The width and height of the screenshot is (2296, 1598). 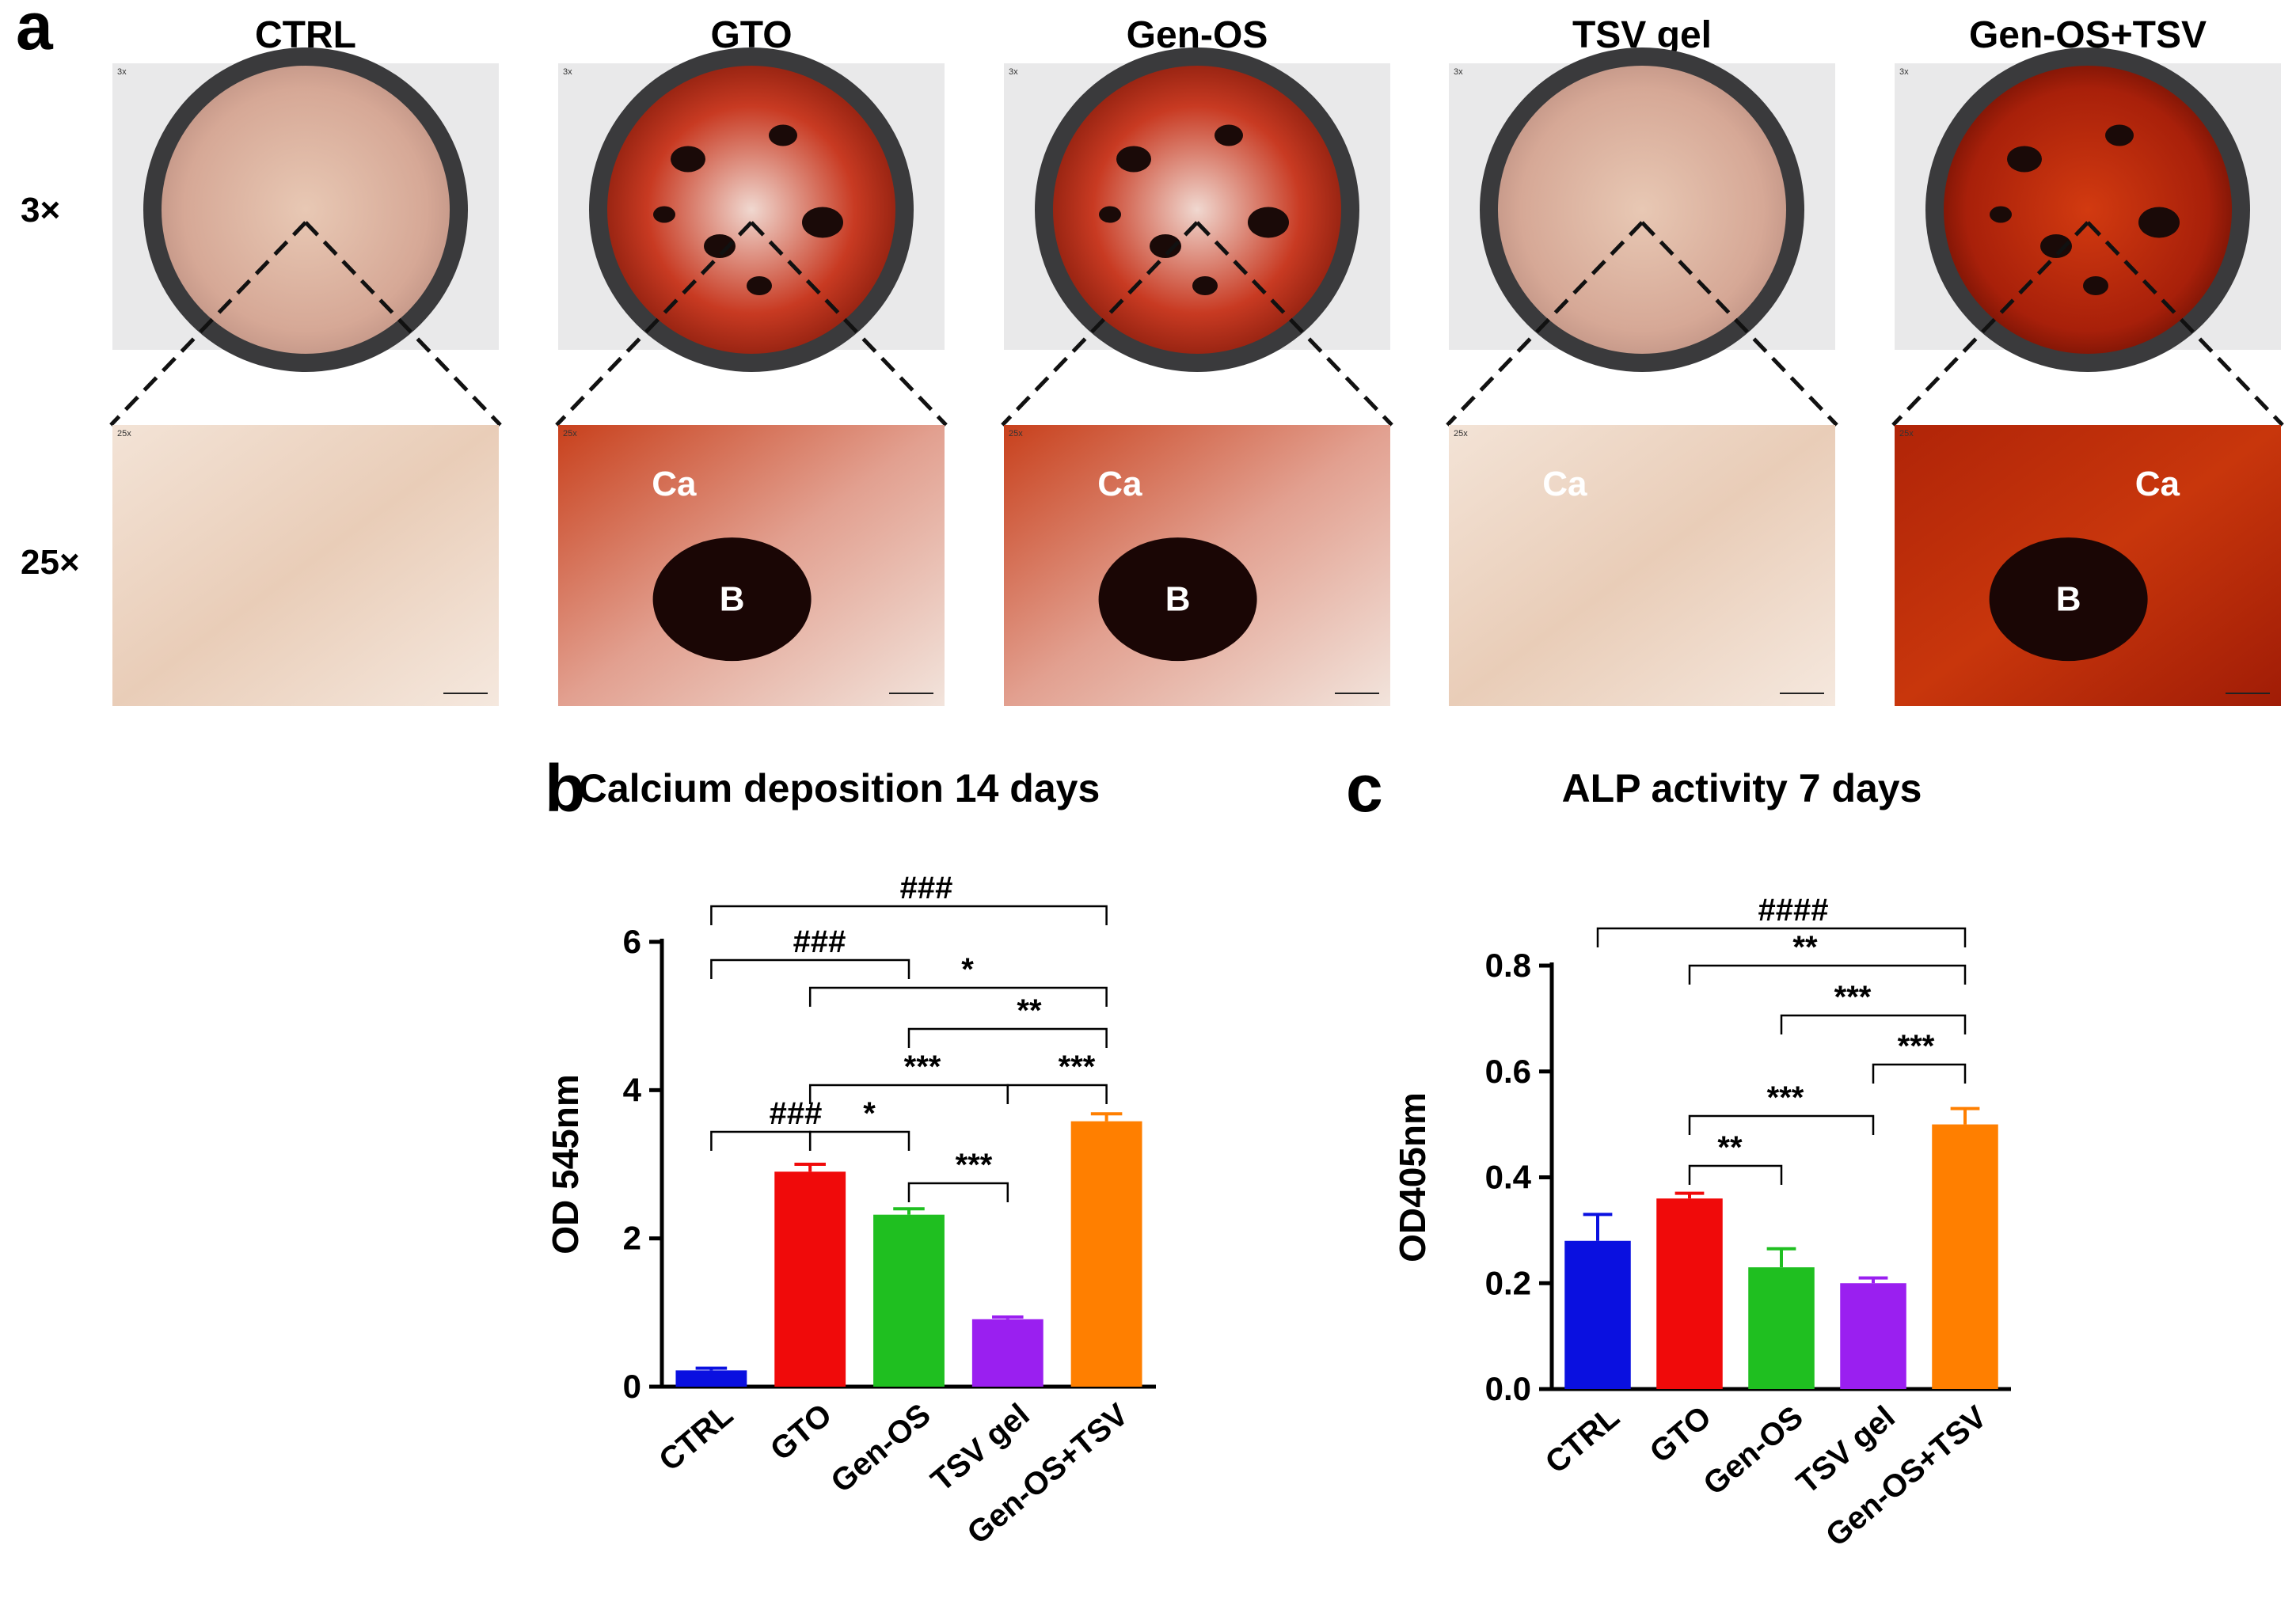 What do you see at coordinates (1739, 324) in the screenshot?
I see `zoom-line-right` at bounding box center [1739, 324].